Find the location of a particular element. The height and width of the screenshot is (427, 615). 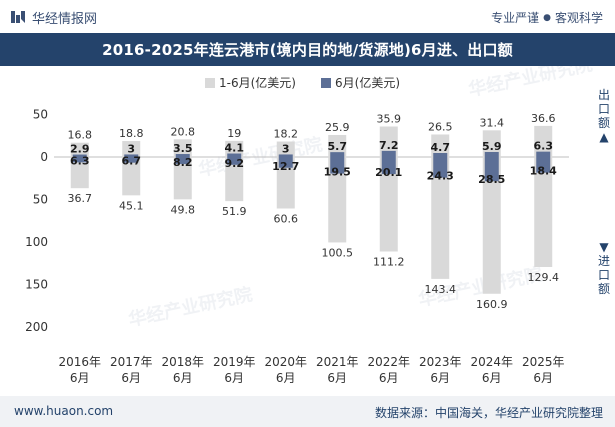

label-export-month: 4.7 is located at coordinates (441, 147).